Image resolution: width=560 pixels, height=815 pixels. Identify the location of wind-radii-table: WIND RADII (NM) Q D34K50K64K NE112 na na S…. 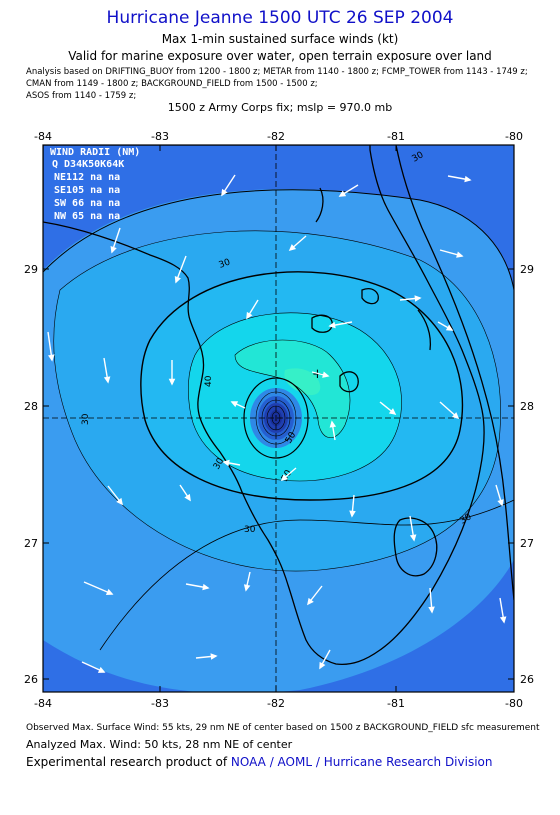
(95, 184).